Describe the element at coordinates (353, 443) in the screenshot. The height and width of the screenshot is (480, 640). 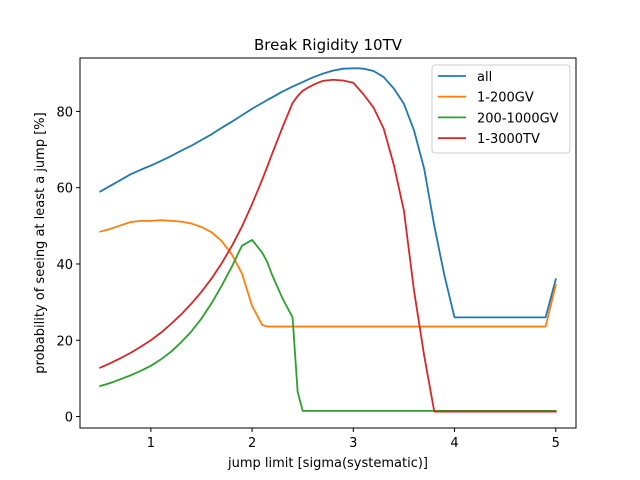
I see `x-tick-label: 3` at that location.